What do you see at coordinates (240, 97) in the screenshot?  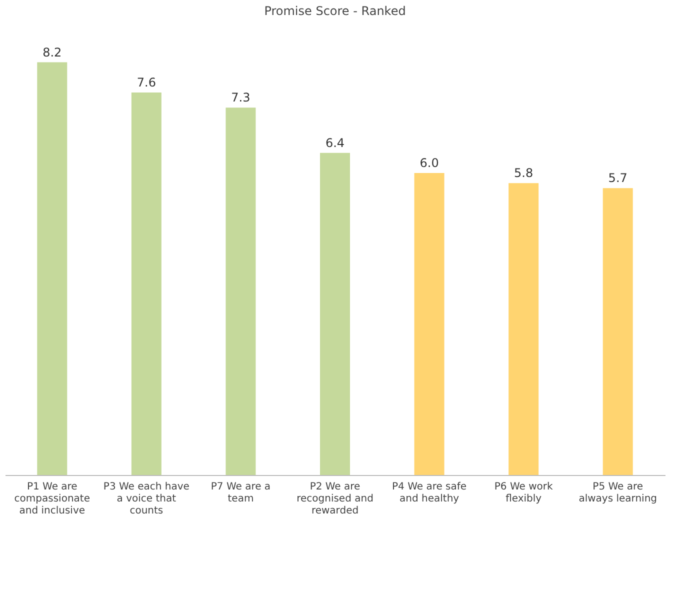 I see `data-label: 7.3` at bounding box center [240, 97].